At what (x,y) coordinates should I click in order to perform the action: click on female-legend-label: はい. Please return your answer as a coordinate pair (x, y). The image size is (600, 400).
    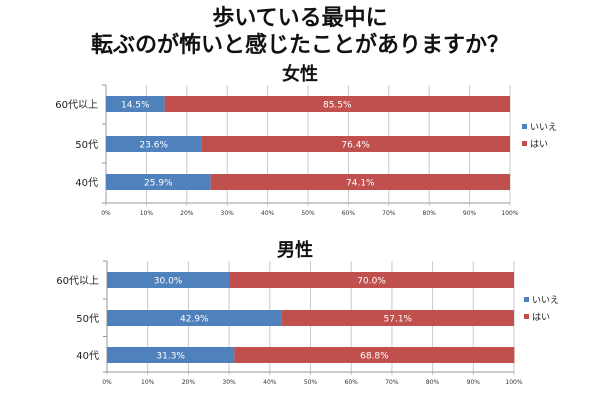
    Looking at the image, I should click on (539, 144).